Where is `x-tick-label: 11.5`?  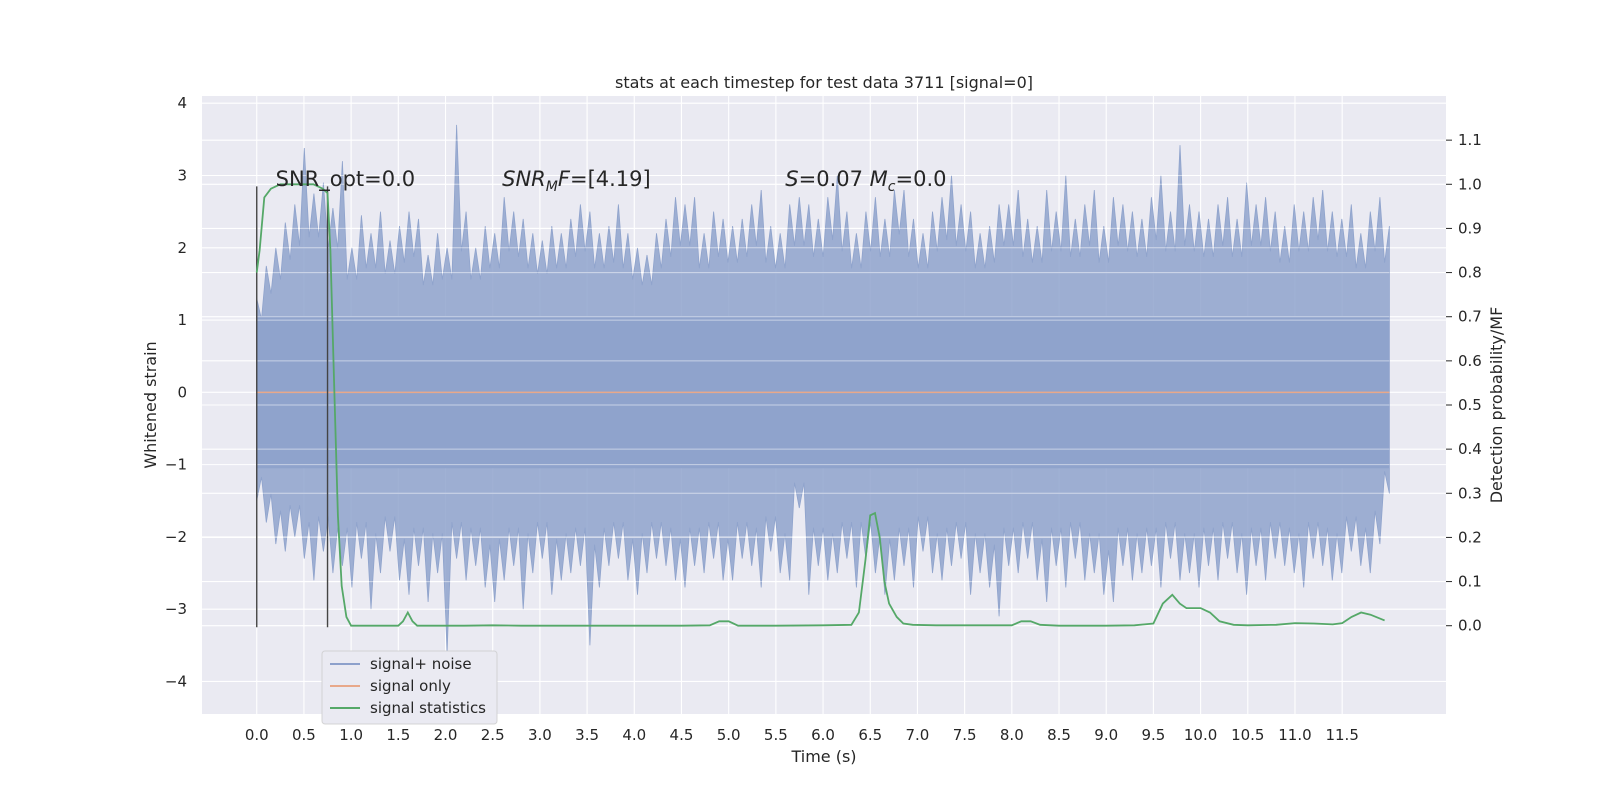
x-tick-label: 11.5 is located at coordinates (1341, 735).